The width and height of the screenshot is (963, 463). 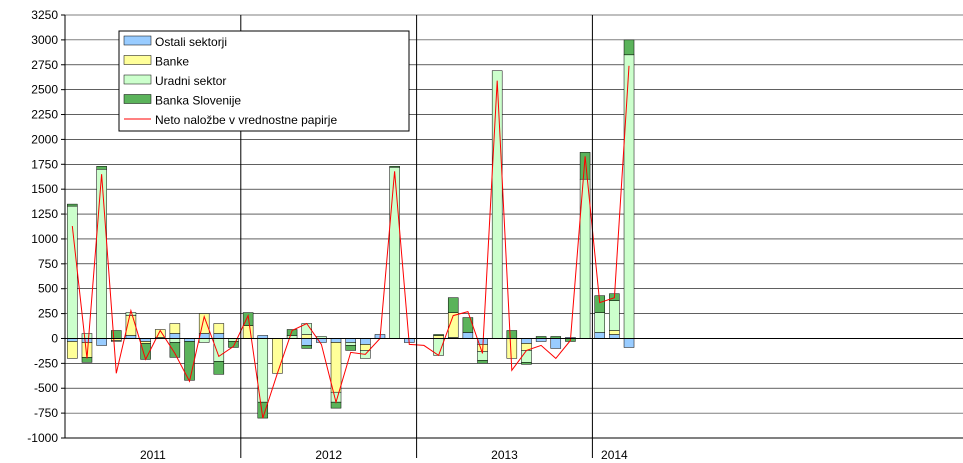 What do you see at coordinates (48, 314) in the screenshot?
I see `y-tick-label: 250` at bounding box center [48, 314].